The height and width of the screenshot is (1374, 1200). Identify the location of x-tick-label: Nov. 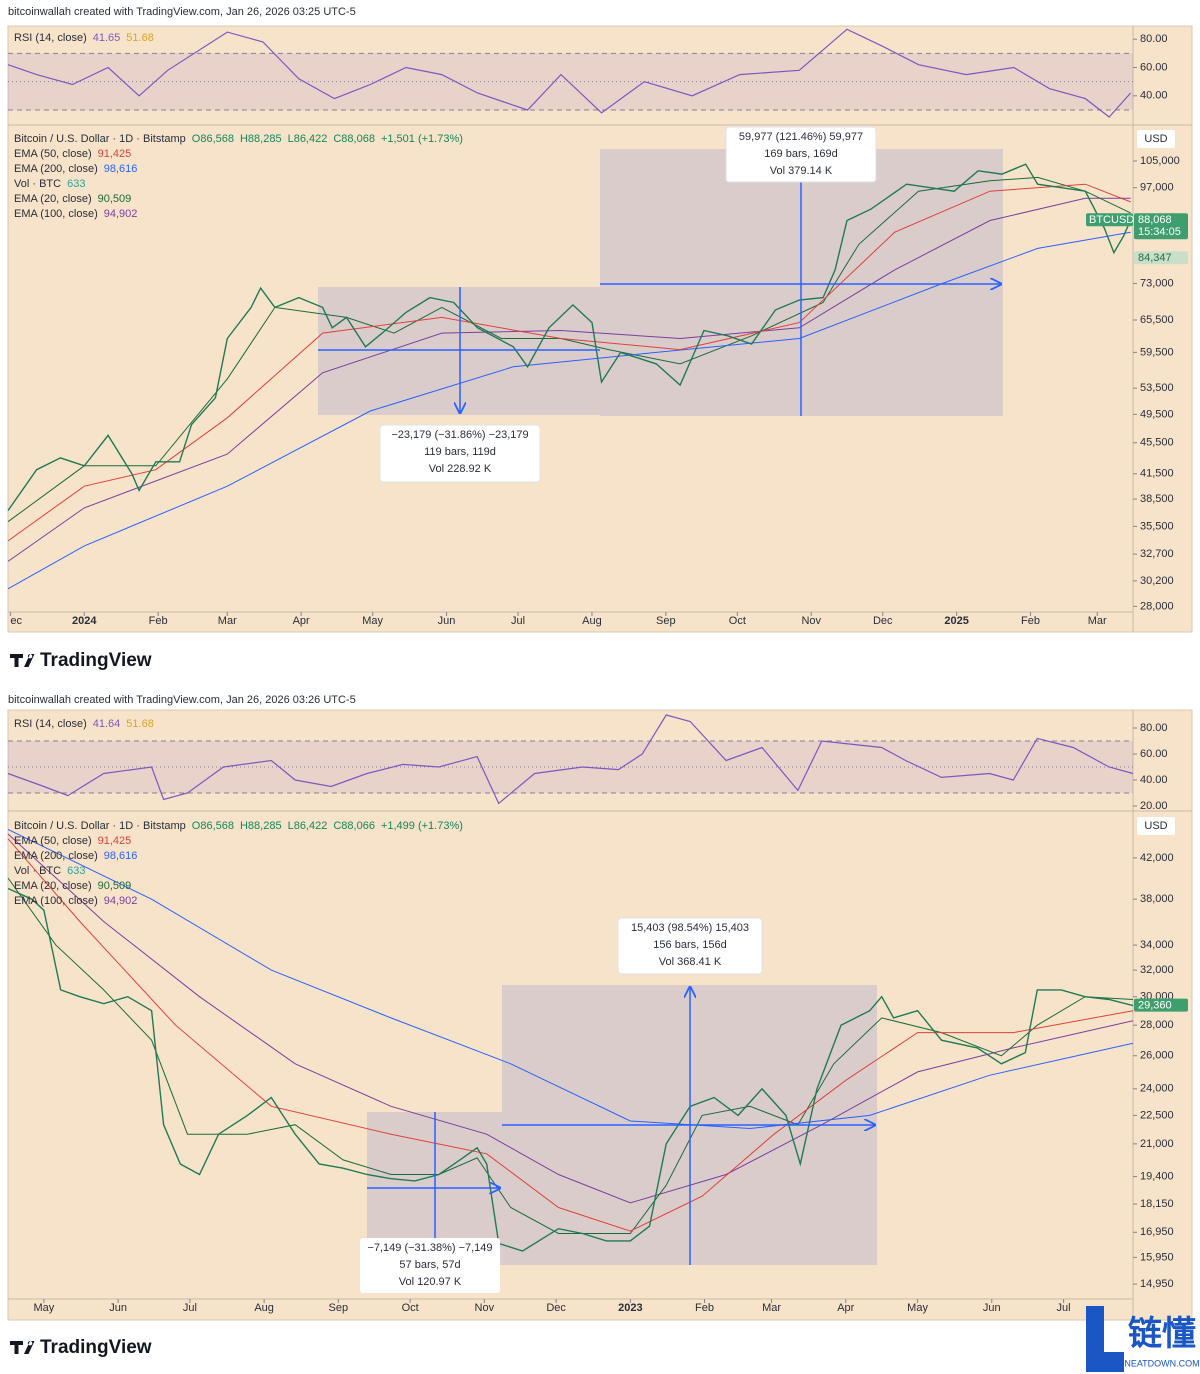
(485, 1308).